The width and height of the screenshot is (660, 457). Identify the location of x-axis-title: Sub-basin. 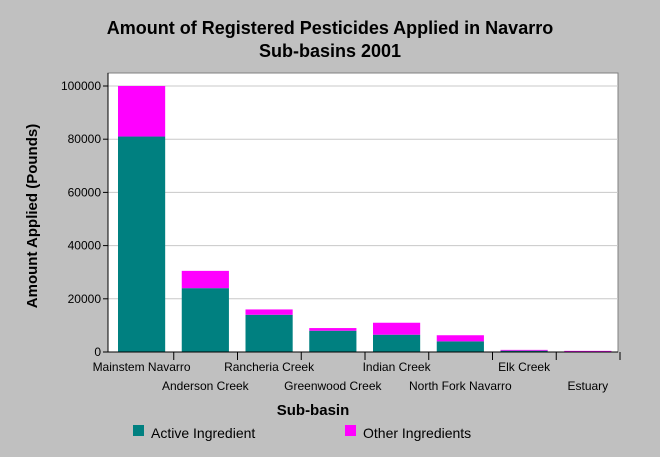
(313, 410).